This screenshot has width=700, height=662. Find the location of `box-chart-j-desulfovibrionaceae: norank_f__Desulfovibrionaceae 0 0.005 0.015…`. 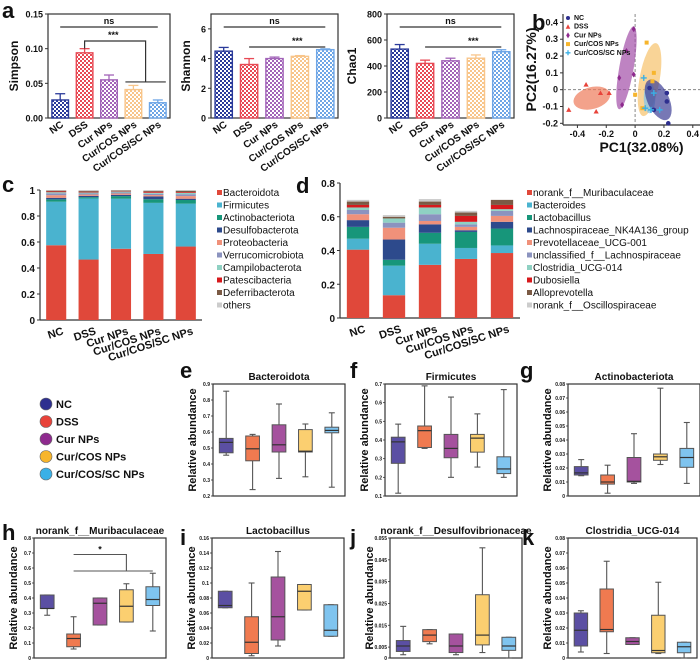

box-chart-j-desulfovibrionaceae: norank_f__Desulfovibrionaceae 0 0.005 0.015… is located at coordinates (448, 594).